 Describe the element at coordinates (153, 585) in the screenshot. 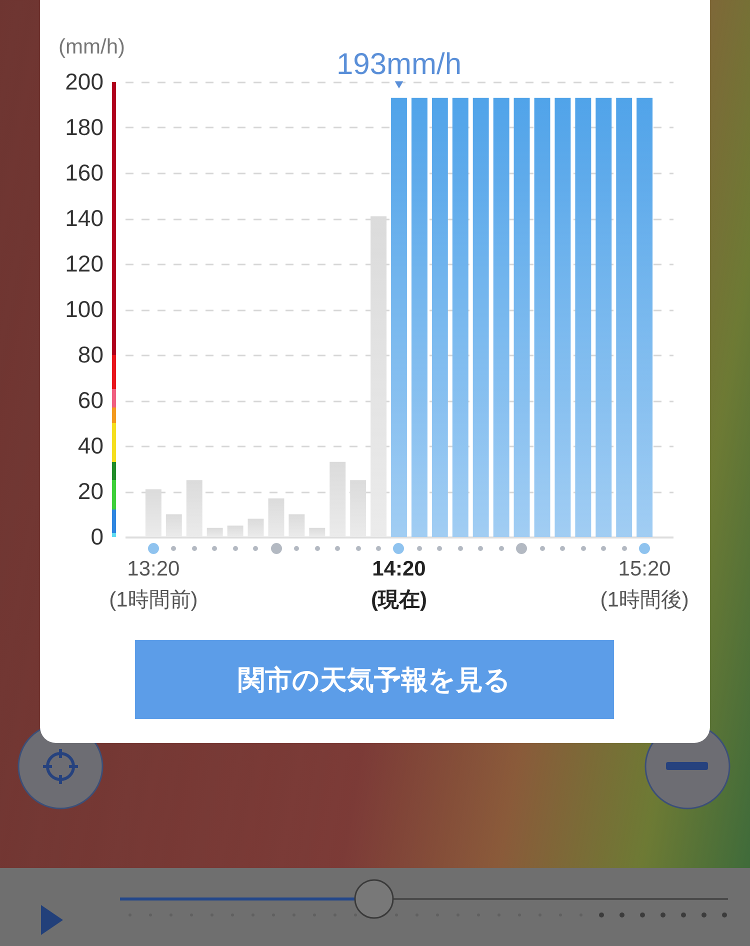

I see `x-tick-label: 13:20 (1時間前)` at that location.